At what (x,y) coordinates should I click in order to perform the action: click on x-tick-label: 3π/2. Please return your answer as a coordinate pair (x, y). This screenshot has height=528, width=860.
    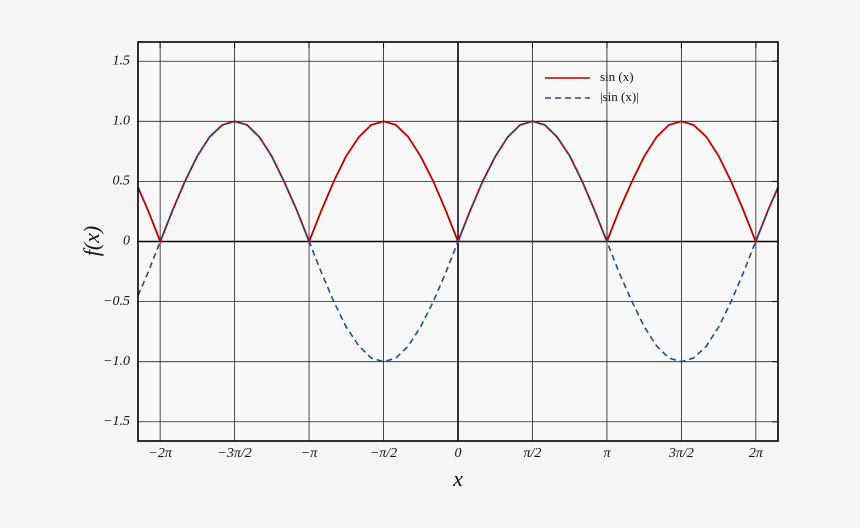
    Looking at the image, I should click on (681, 453).